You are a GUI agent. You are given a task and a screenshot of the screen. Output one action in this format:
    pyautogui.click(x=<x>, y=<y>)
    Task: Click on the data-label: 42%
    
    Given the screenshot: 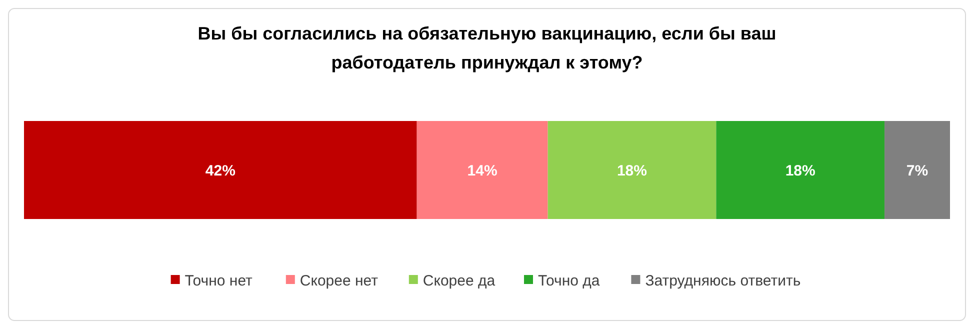 What is the action you would take?
    pyautogui.click(x=220, y=171)
    